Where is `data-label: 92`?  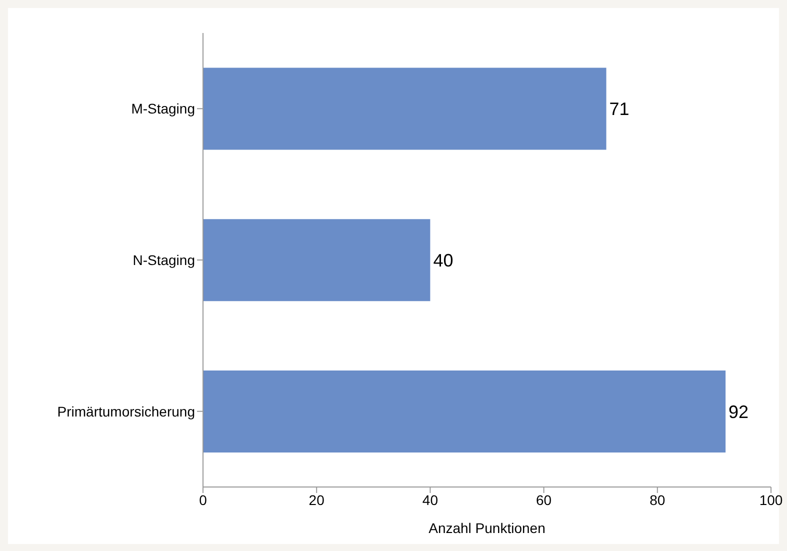 data-label: 92 is located at coordinates (738, 412).